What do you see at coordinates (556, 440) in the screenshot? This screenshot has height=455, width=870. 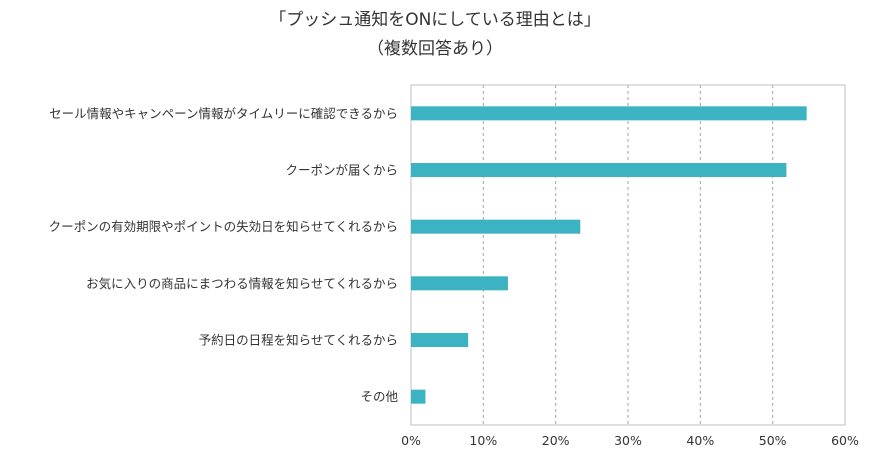 I see `x-tick-label: 20%` at bounding box center [556, 440].